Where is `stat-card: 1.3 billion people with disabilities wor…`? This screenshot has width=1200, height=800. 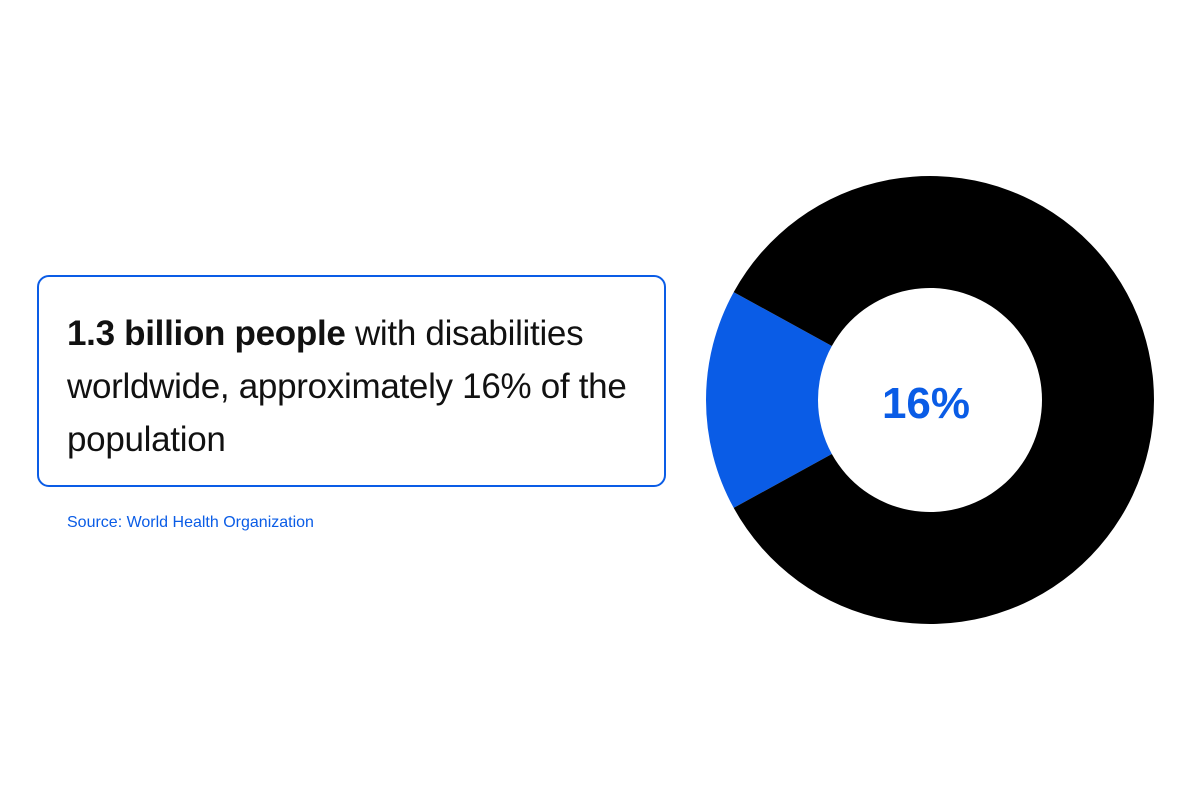 stat-card: 1.3 billion people with disabilities wor… is located at coordinates (351, 381).